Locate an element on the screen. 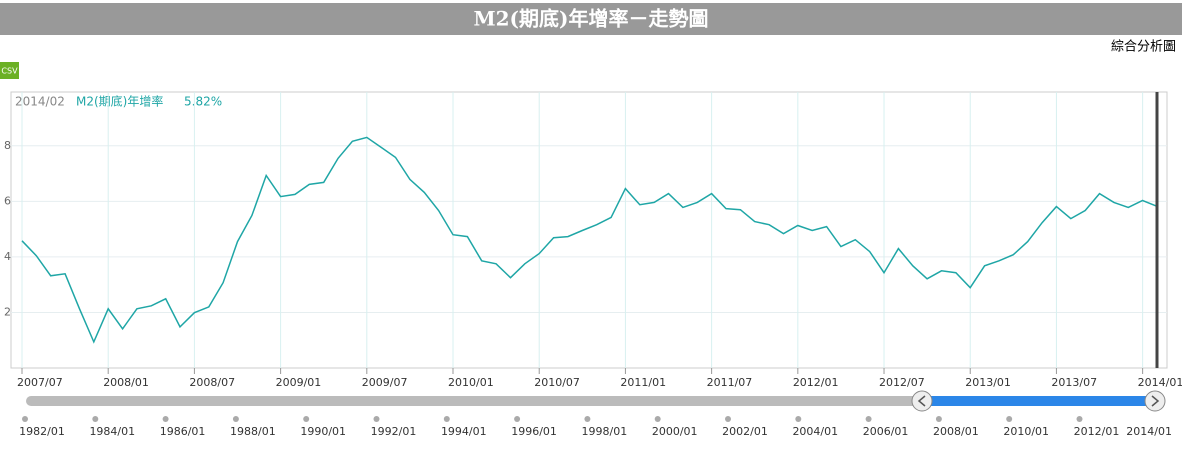  nav-label: 1982/01 is located at coordinates (42, 431).